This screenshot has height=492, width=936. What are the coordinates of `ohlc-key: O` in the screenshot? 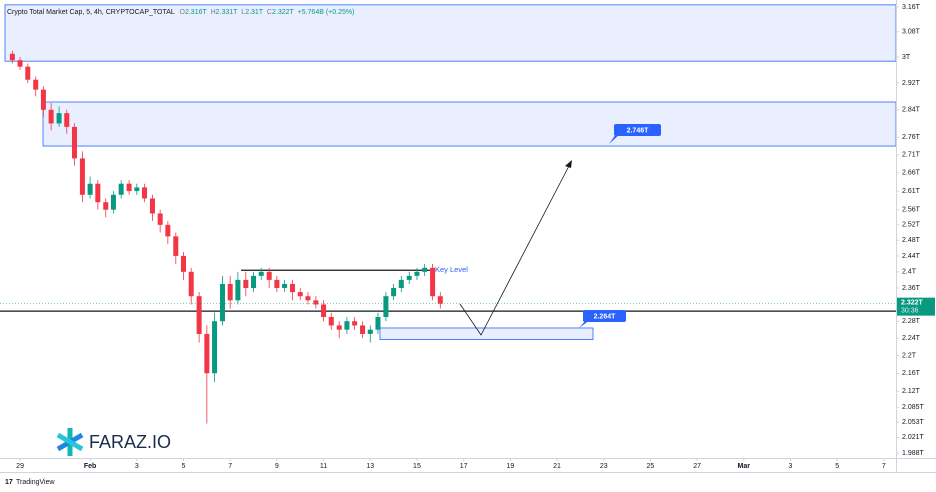 It's located at (183, 12).